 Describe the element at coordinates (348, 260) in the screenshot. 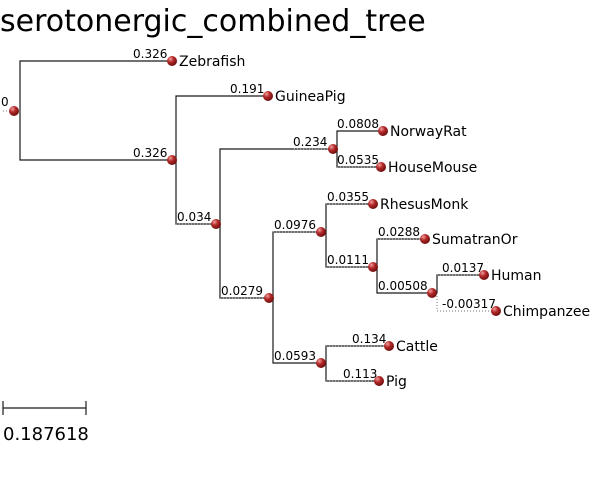

I see `branch-label-clade-apes: 0.0111` at that location.